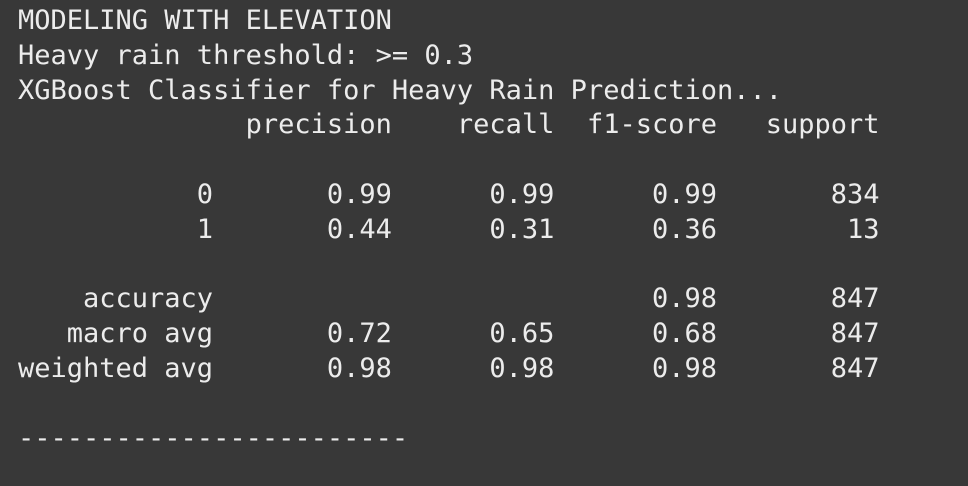  I want to click on report-row-class-1: 1 0.44 0.31 0.36 13, so click(449, 229).